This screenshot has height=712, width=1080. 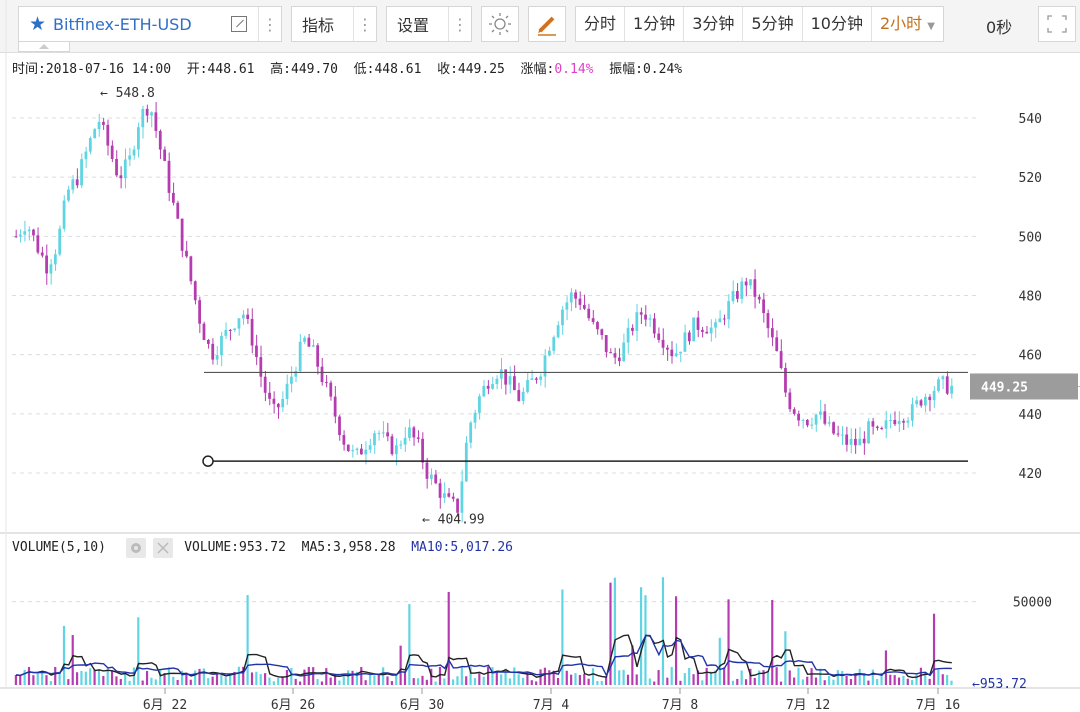 I want to click on theme-toggle-button, so click(x=500, y=24).